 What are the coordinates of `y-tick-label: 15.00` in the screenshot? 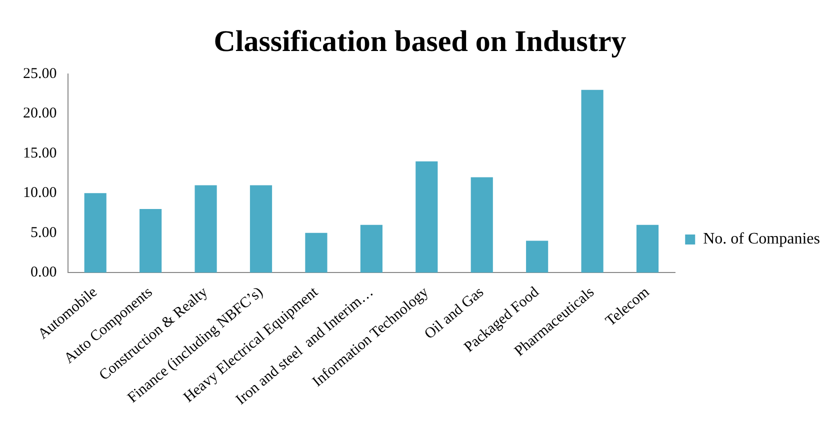 It's located at (40, 153).